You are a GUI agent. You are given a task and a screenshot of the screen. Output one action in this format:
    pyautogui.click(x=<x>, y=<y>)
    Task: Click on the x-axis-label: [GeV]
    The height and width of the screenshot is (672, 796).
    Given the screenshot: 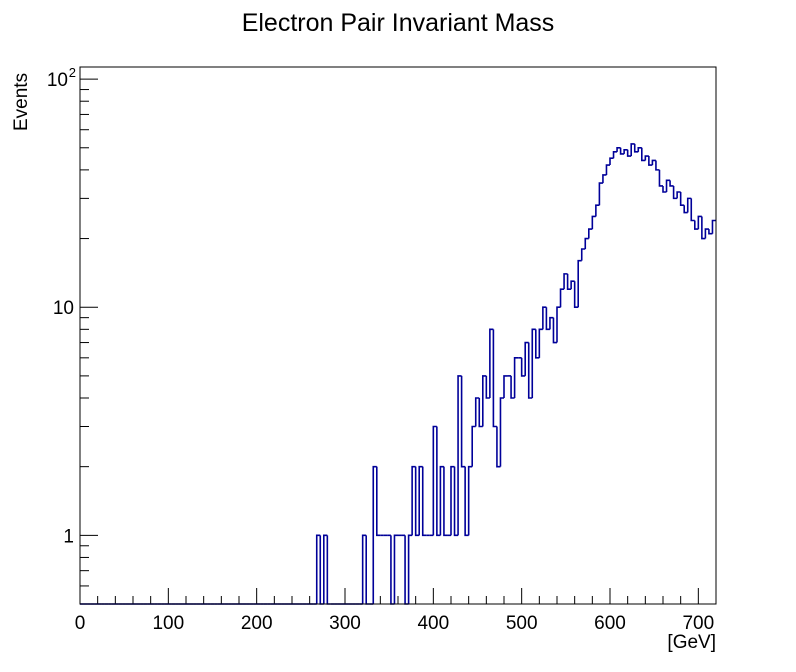 What is the action you would take?
    pyautogui.click(x=691, y=642)
    